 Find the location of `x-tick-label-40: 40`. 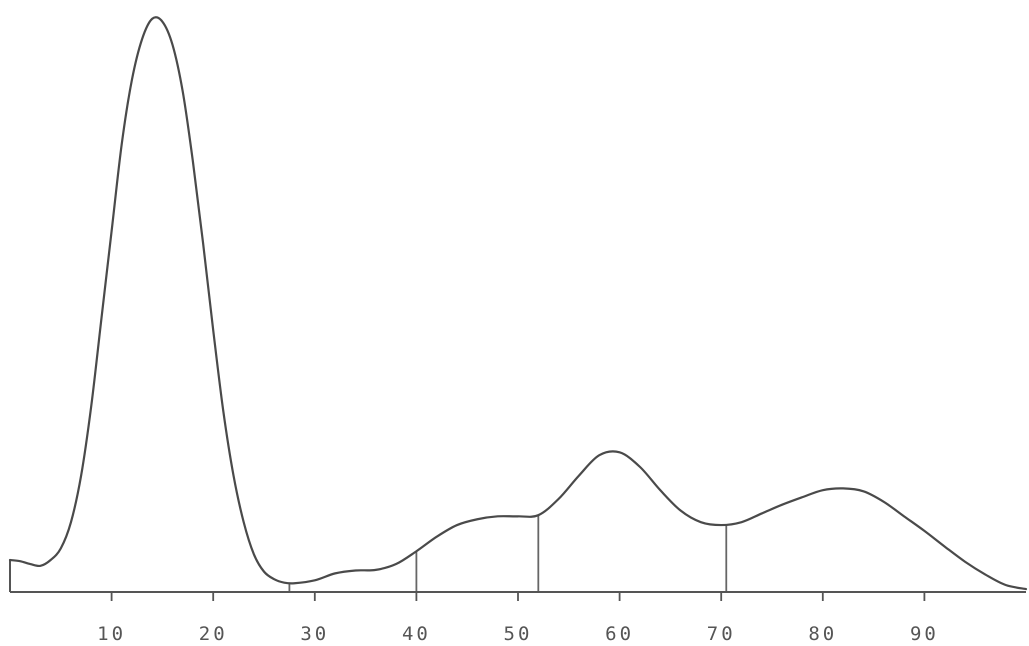

x-tick-label-40: 40 is located at coordinates (416, 634).